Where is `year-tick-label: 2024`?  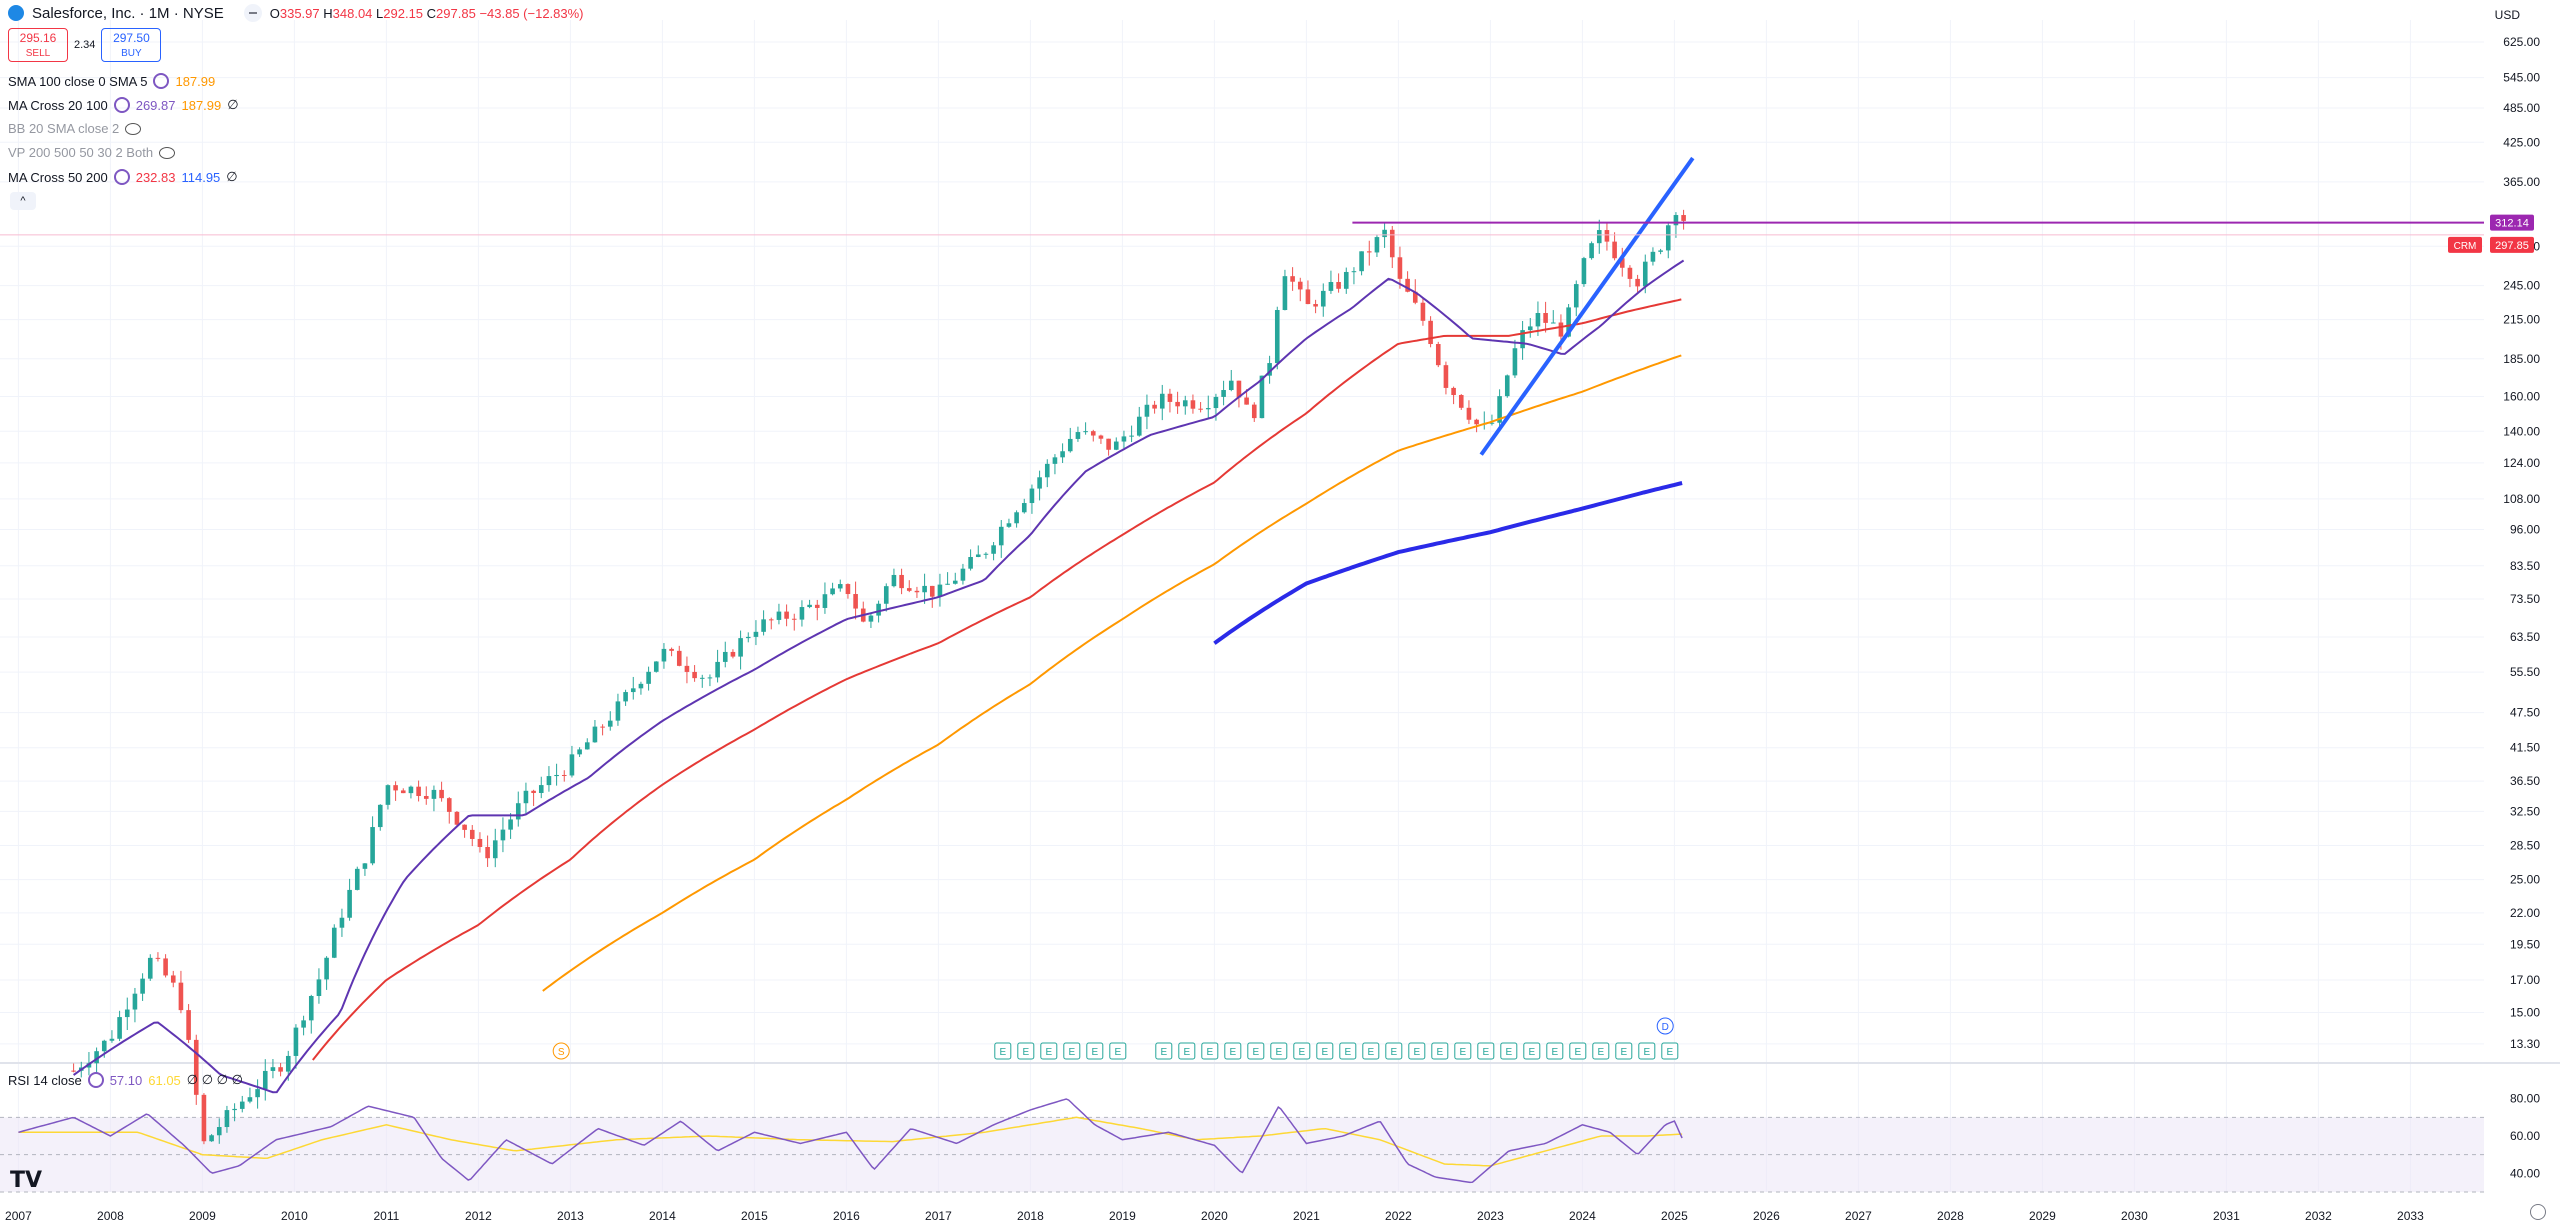
year-tick-label: 2024 is located at coordinates (1582, 1216).